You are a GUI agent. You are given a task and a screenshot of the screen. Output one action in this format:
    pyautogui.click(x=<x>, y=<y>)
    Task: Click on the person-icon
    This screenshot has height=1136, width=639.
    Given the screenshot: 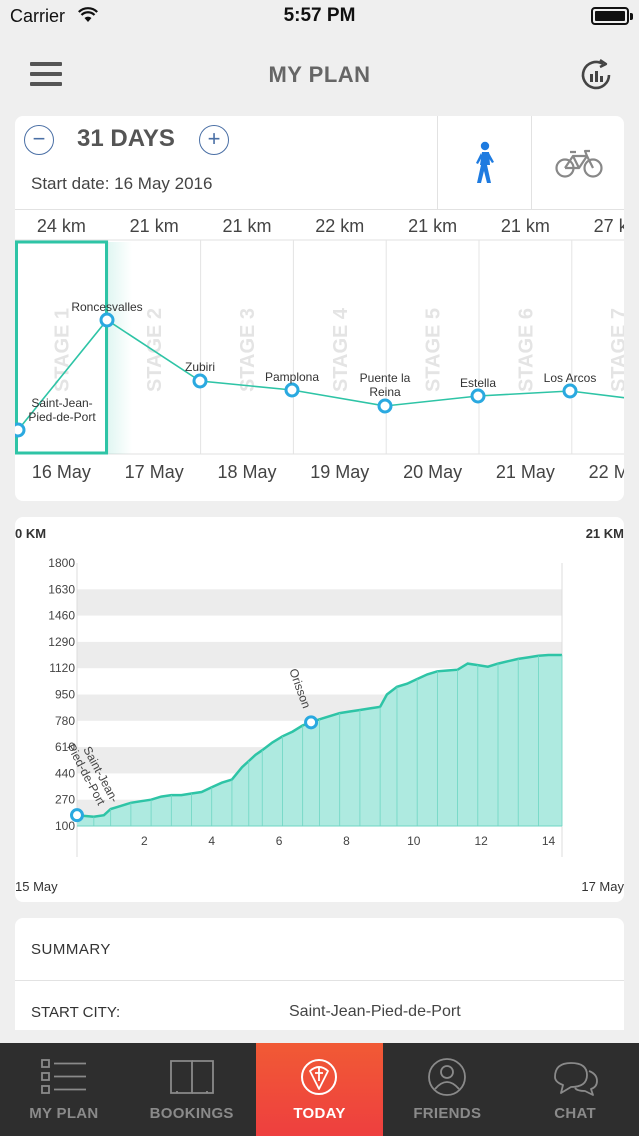 What is the action you would take?
    pyautogui.click(x=447, y=1077)
    